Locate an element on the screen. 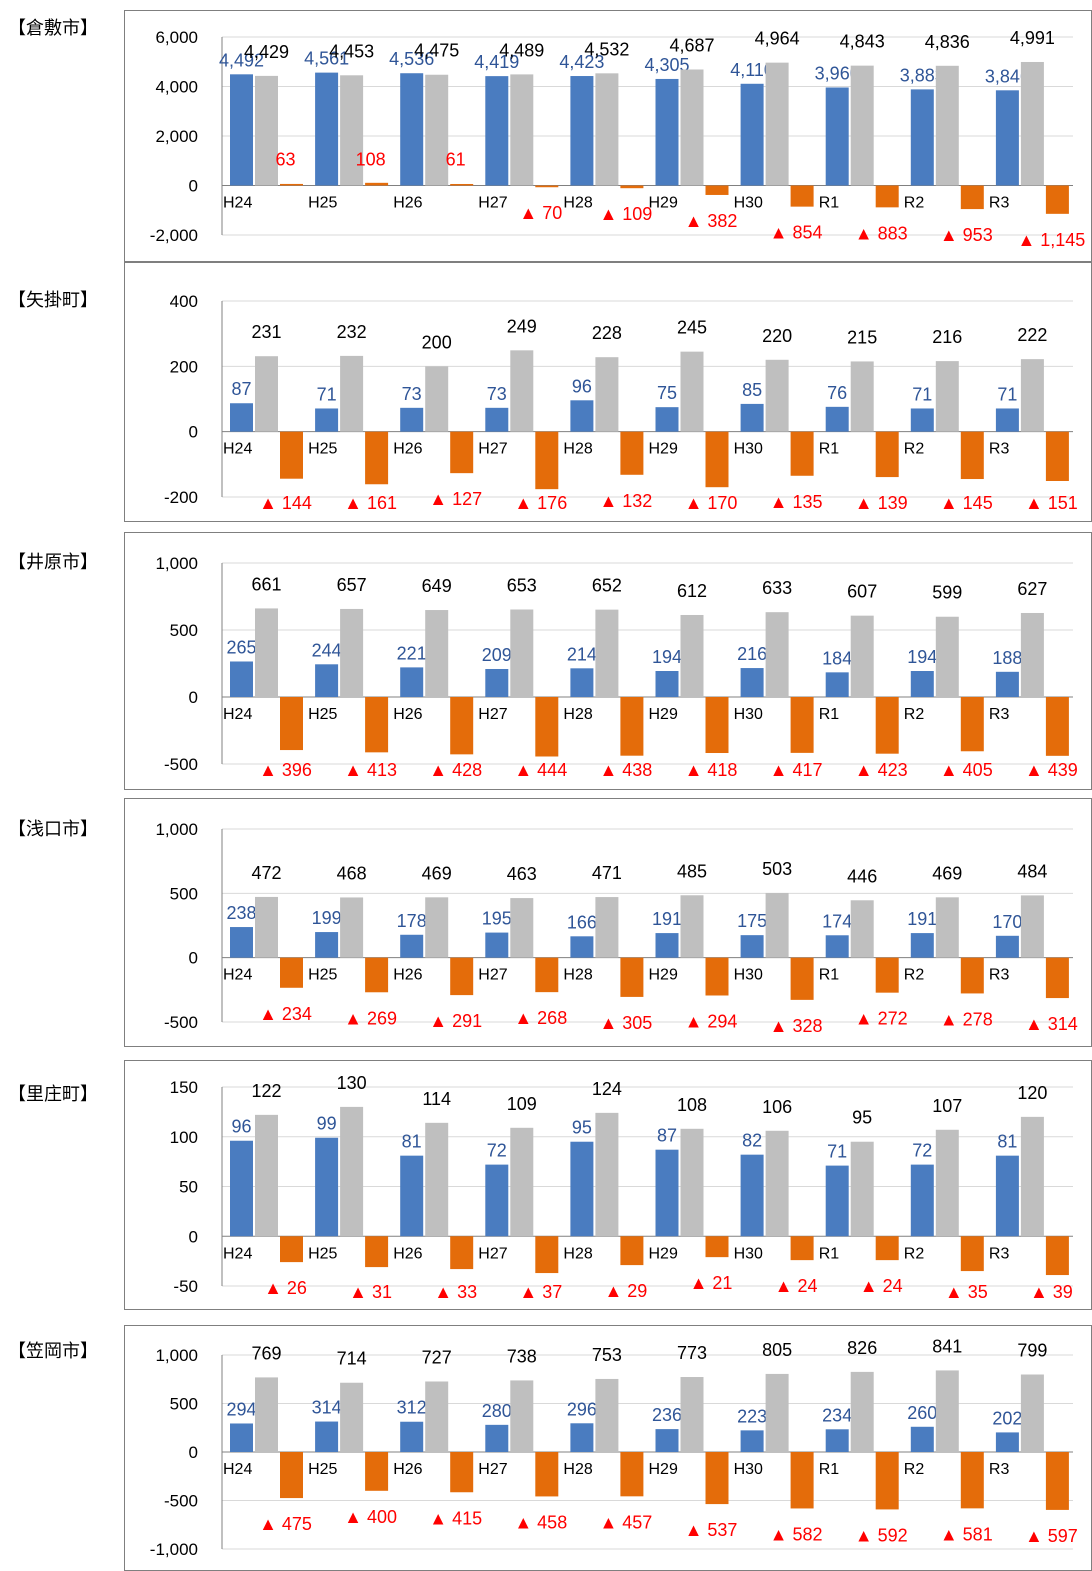 The width and height of the screenshot is (1092, 1571). data-label-series-c: ▲ 70 is located at coordinates (540, 213).